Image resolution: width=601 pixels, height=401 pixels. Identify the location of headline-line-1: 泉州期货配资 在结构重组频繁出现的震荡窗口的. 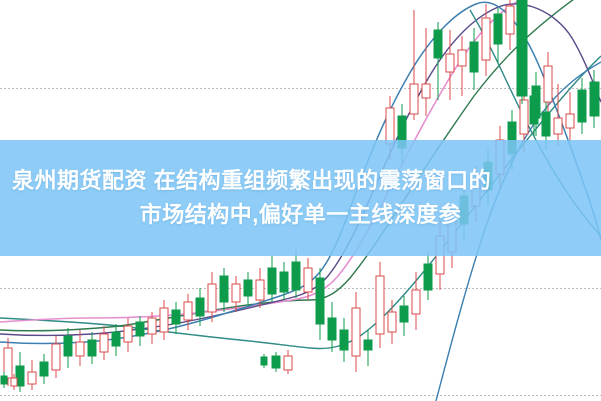
(252, 180).